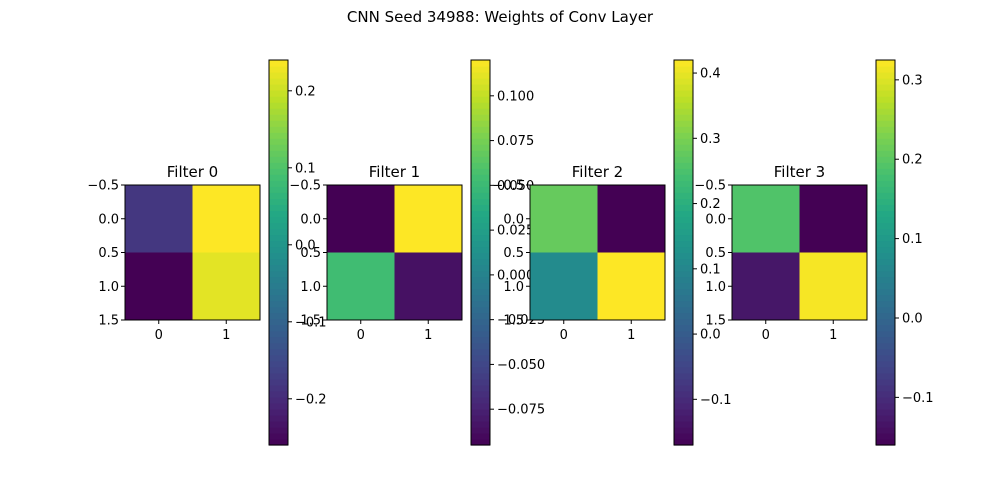 The width and height of the screenshot is (1000, 500). Describe the element at coordinates (108, 253) in the screenshot. I see `y-tick-label: 0.5` at that location.